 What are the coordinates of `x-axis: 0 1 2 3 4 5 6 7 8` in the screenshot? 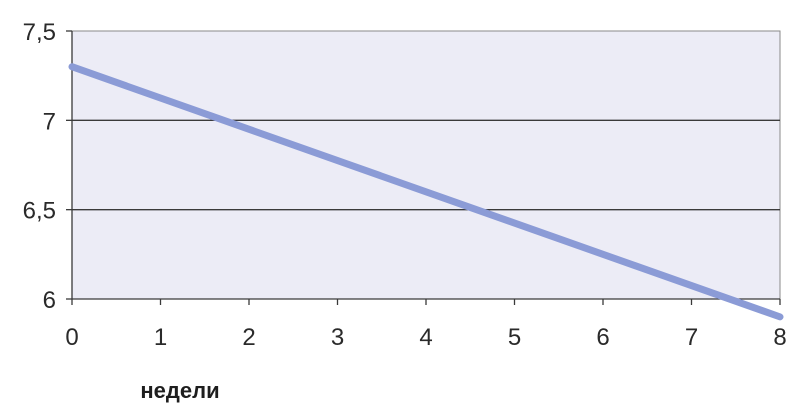 It's located at (426, 325).